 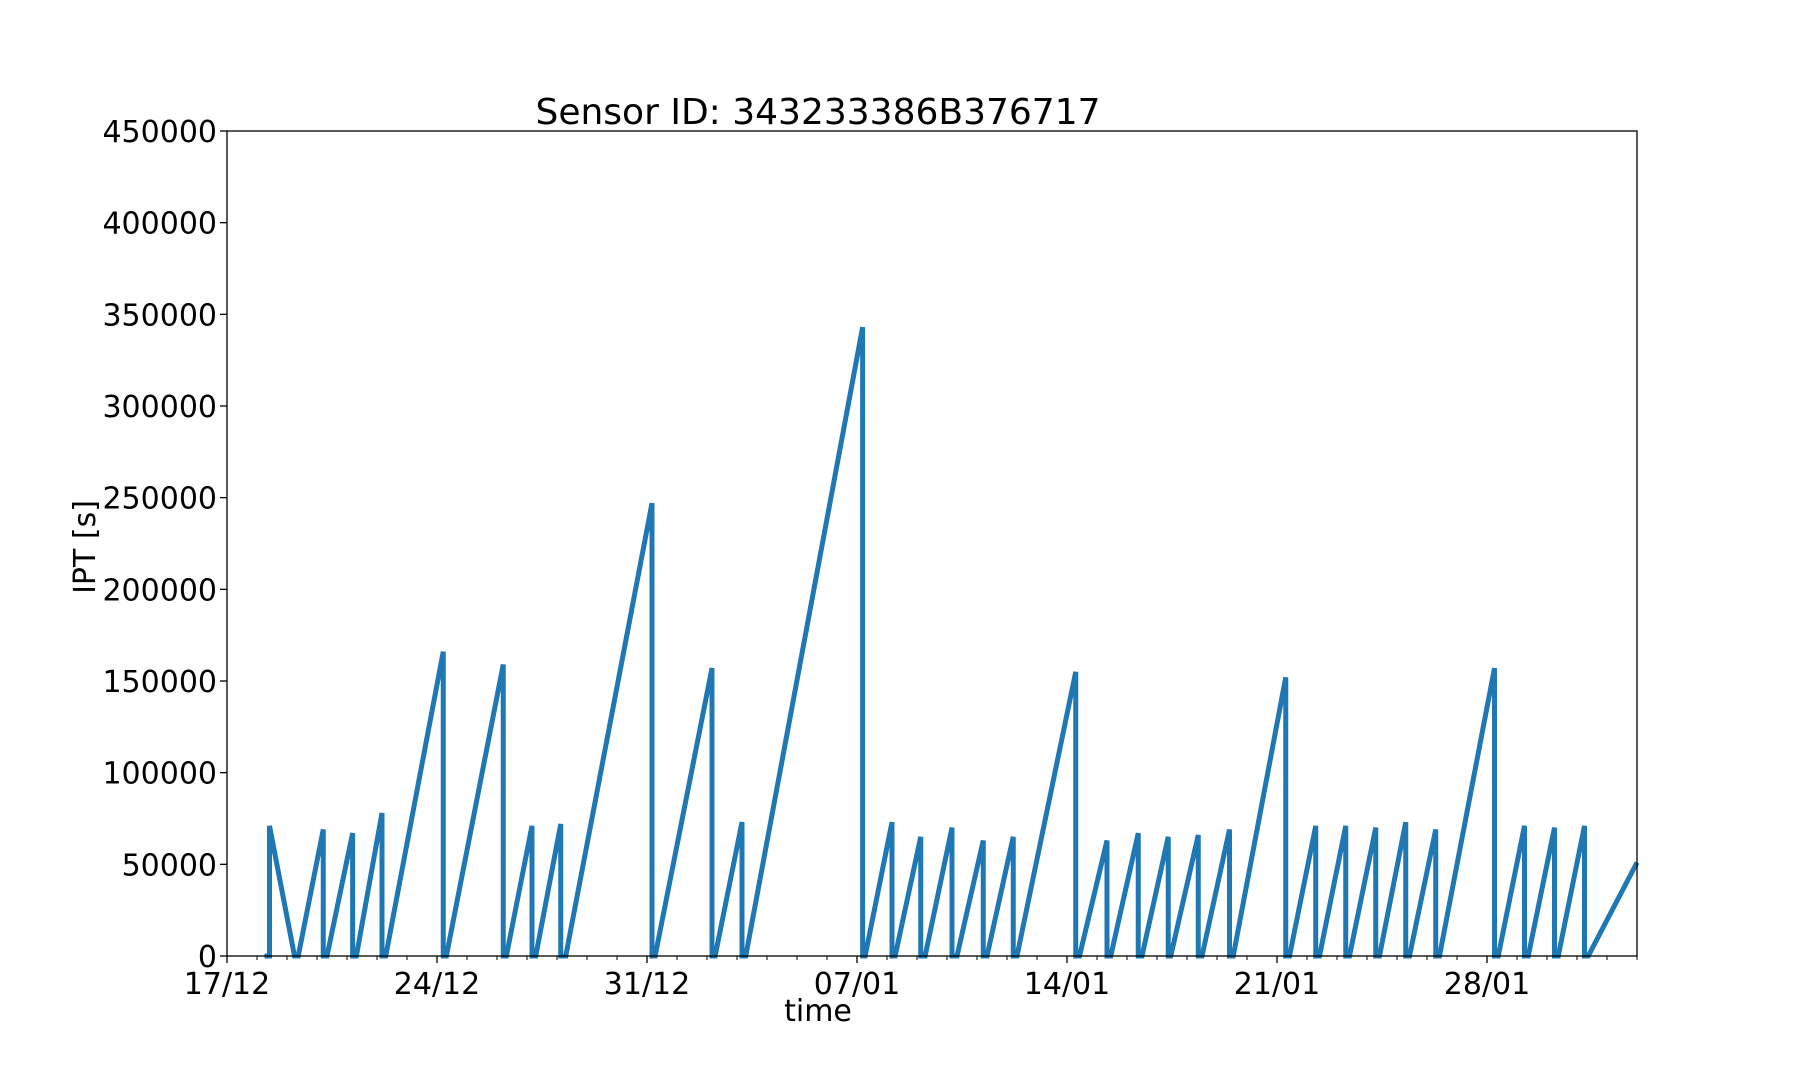 What do you see at coordinates (159, 315) in the screenshot?
I see `y-tick-label: 350000` at bounding box center [159, 315].